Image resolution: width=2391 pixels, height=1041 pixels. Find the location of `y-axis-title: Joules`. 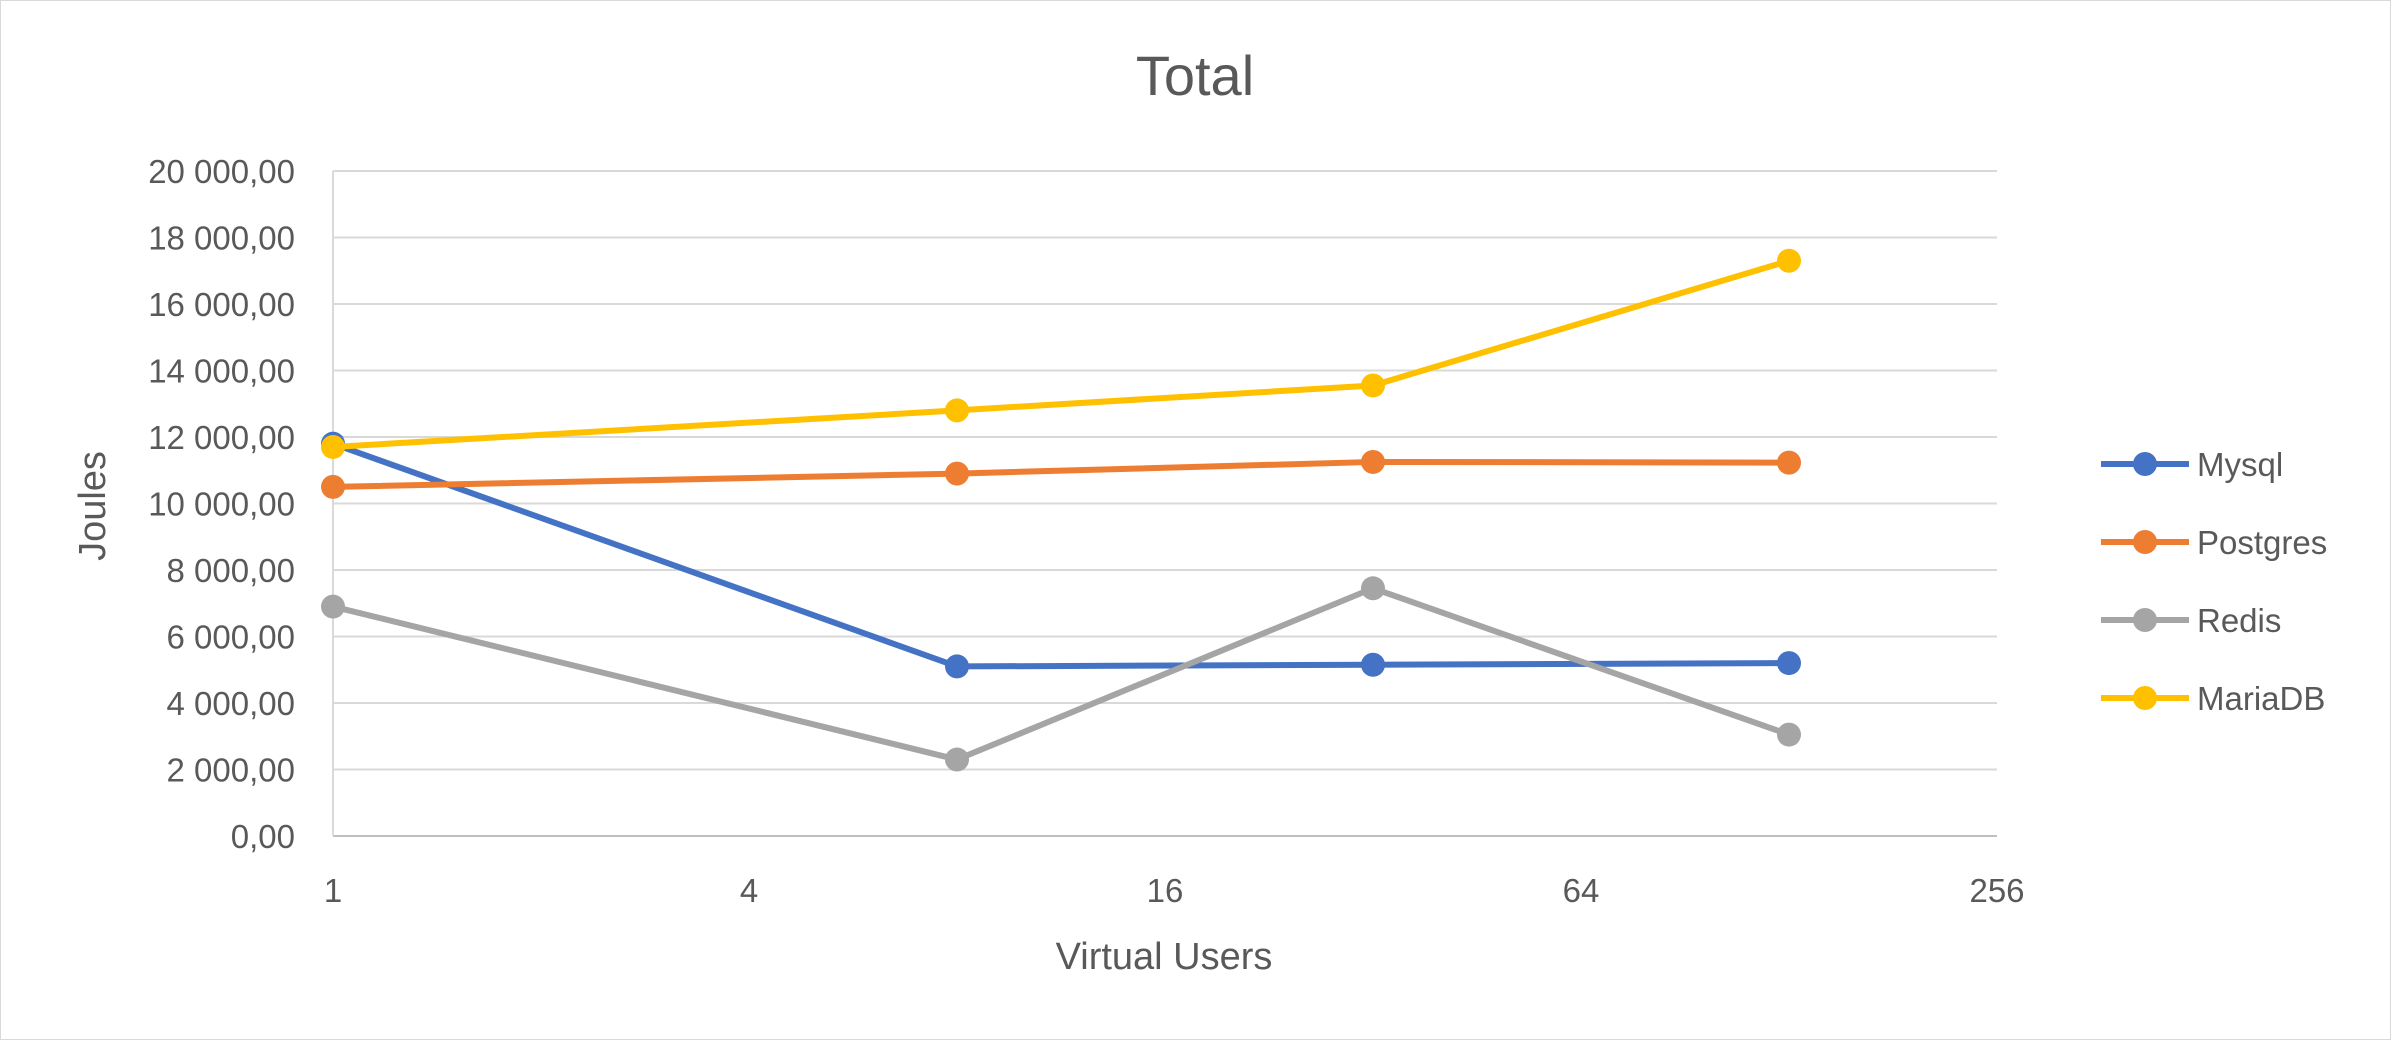

y-axis-title: Joules is located at coordinates (93, 506).